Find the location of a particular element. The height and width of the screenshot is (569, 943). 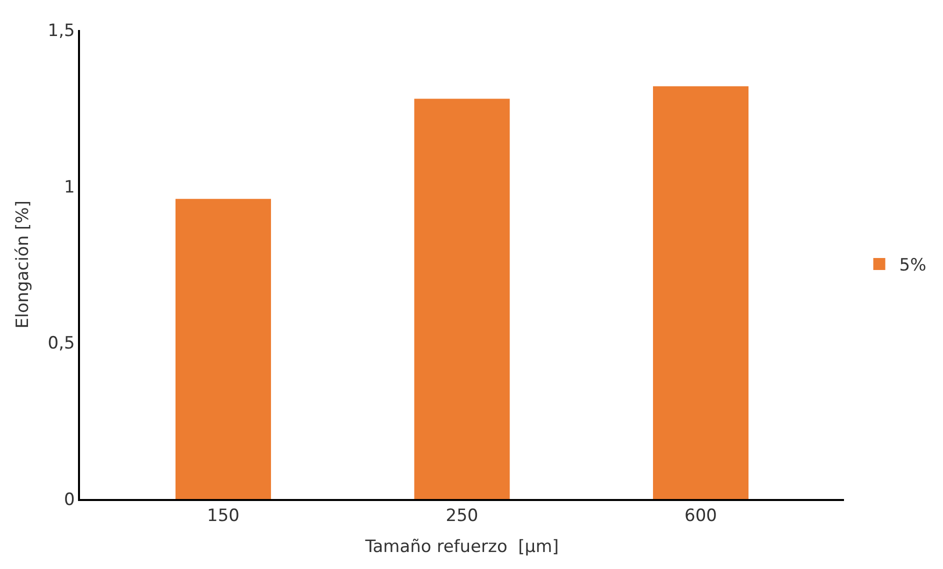

y-axis-title: Elongación [%] is located at coordinates (22, 264).